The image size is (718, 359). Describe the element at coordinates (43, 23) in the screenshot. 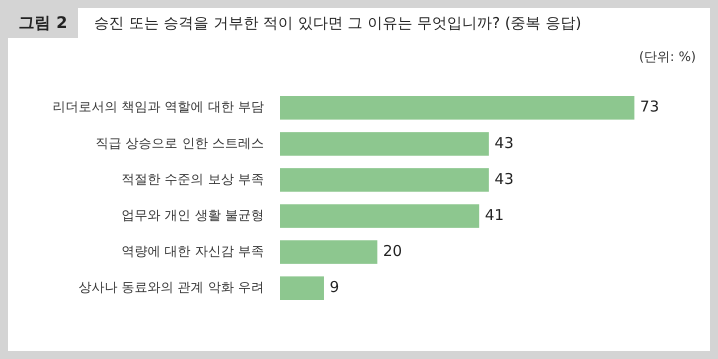

I see `caption: 그림 2` at that location.